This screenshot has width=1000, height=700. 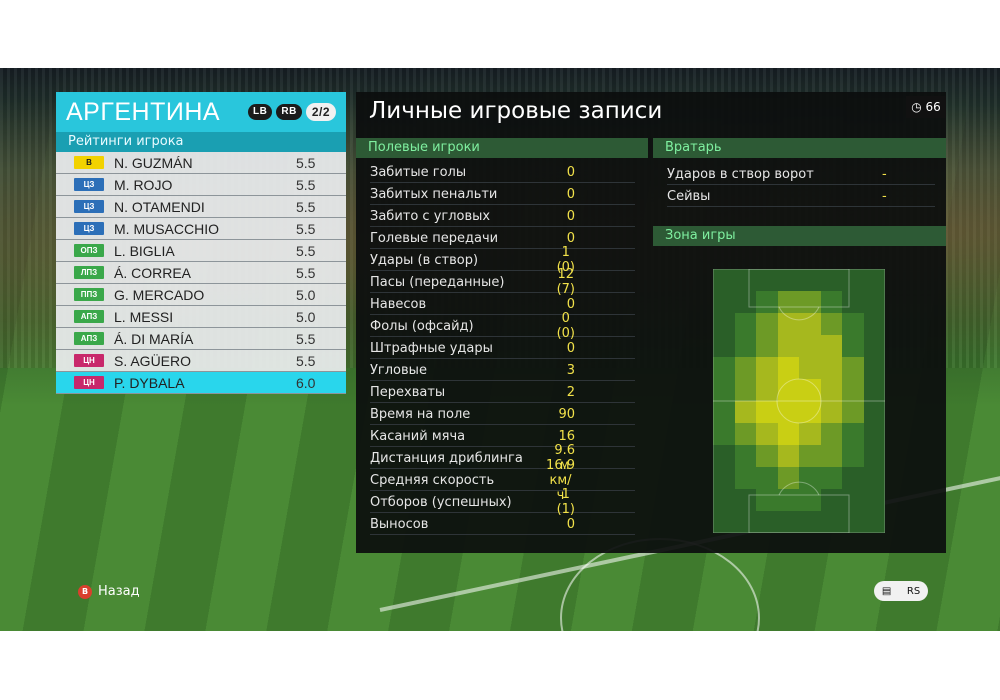 What do you see at coordinates (201, 163) in the screenshot?
I see `player-row: В N. GUZMÁN 5.5` at bounding box center [201, 163].